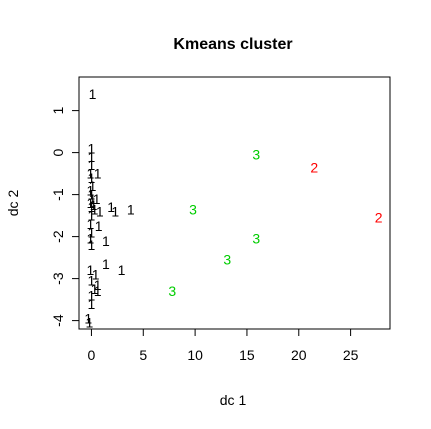 This screenshot has height=429, width=431. What do you see at coordinates (232, 44) in the screenshot?
I see `chart-title: Kmeans cluster` at bounding box center [232, 44].